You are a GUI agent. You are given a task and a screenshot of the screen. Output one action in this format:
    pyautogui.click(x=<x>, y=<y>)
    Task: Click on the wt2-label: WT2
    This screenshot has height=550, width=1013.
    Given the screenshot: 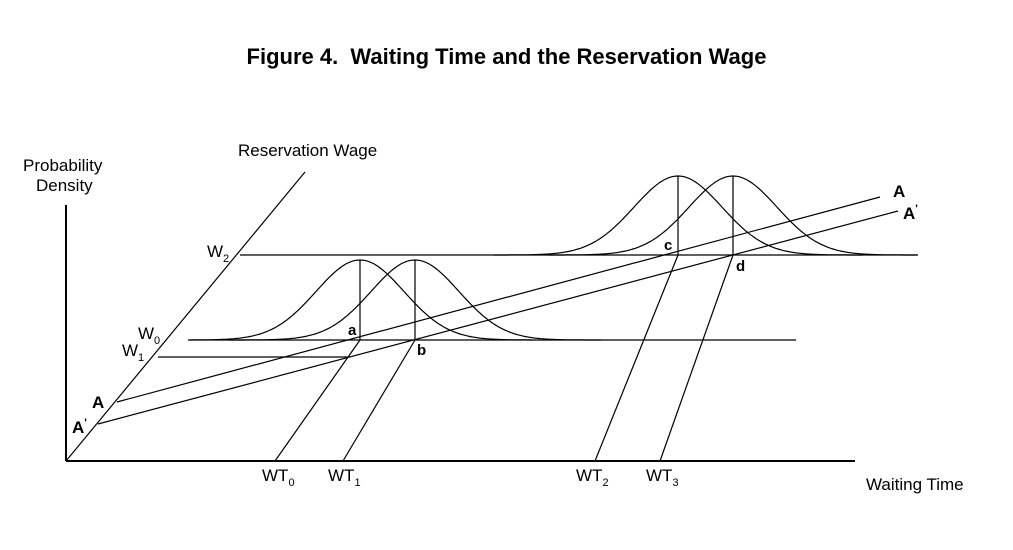 What is the action you would take?
    pyautogui.click(x=592, y=477)
    